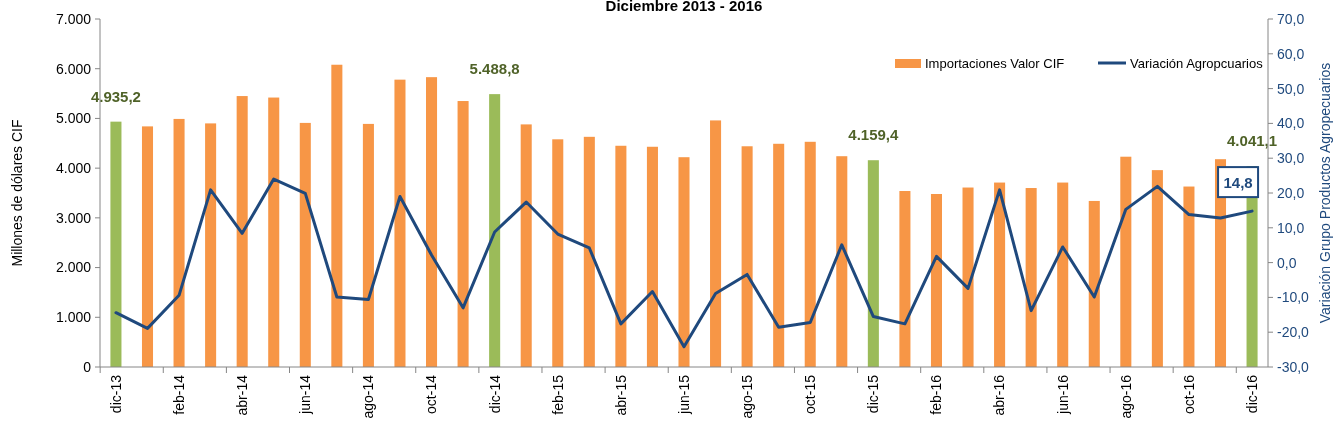 This screenshot has height=422, width=1338. I want to click on x-tick-label: abr-16, so click(999, 395).